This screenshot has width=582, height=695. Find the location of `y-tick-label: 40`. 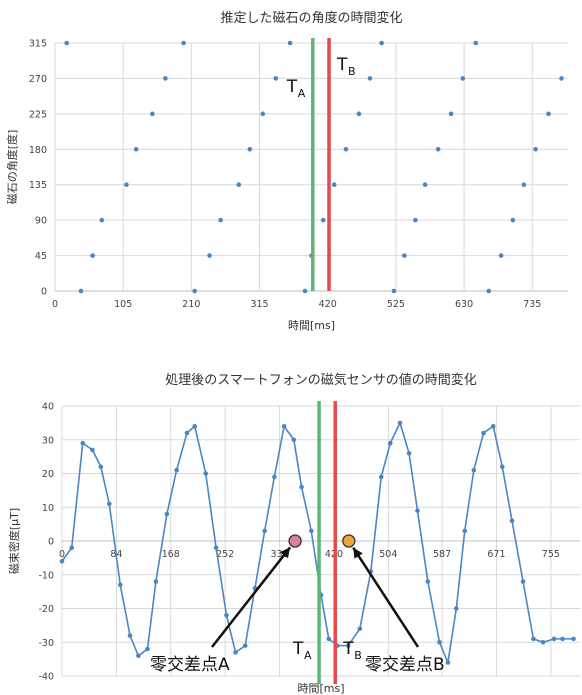

y-tick-label: 40 is located at coordinates (48, 407).